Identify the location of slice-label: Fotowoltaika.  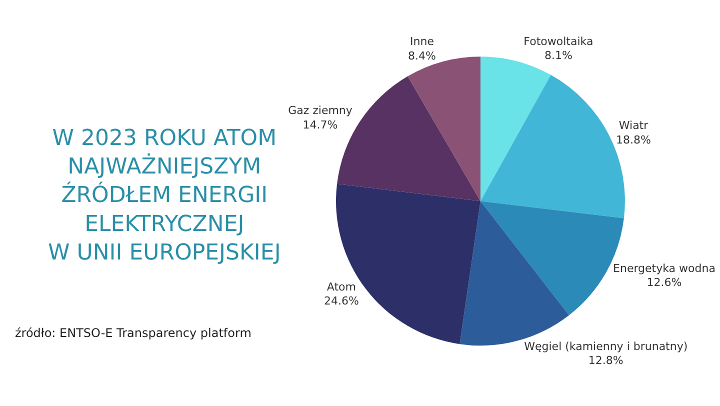
(559, 41).